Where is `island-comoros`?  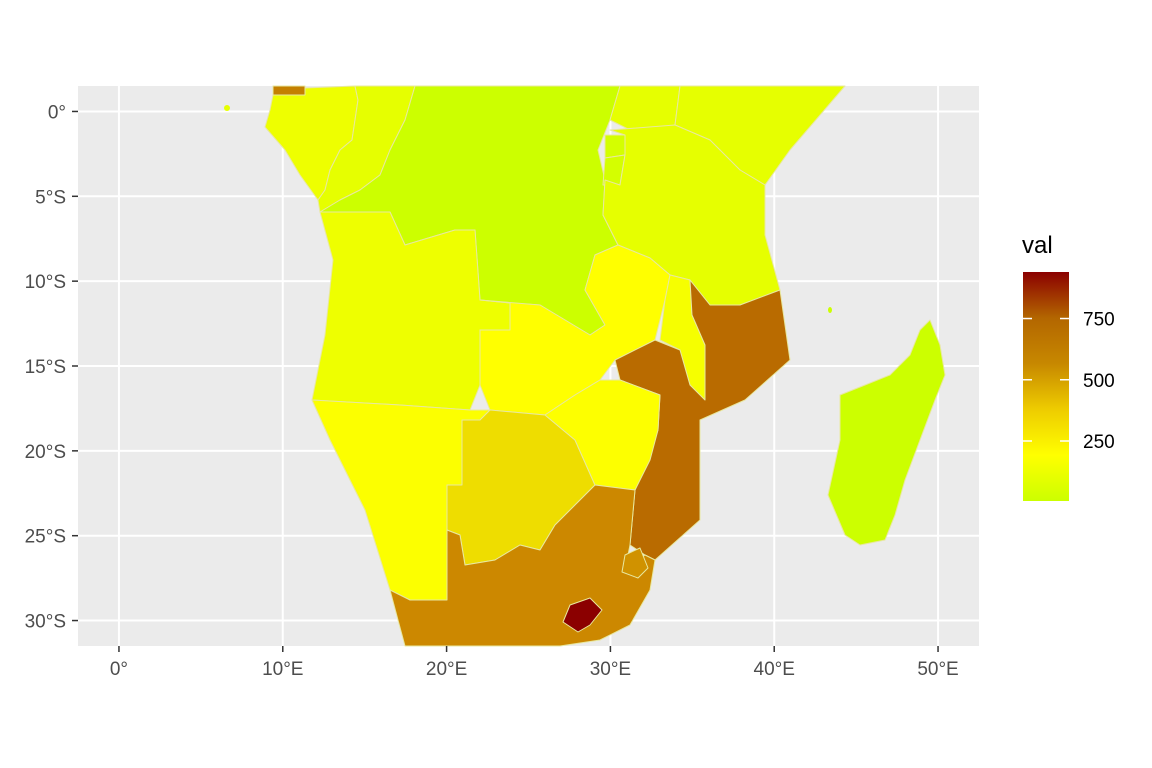
island-comoros is located at coordinates (830, 310).